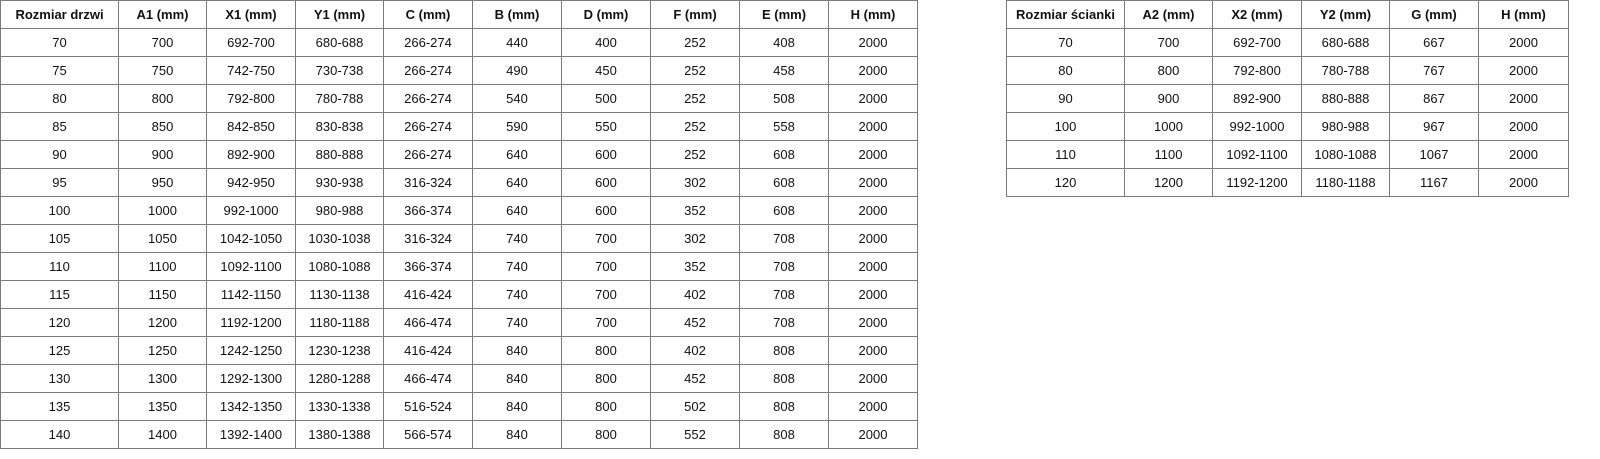 The image size is (1600, 459). I want to click on column-header: B (mm), so click(517, 14).